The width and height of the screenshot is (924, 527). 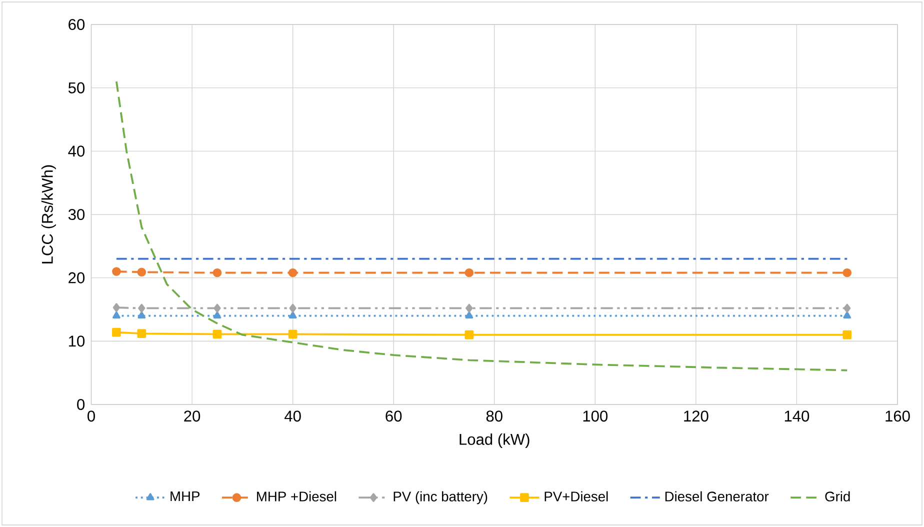 What do you see at coordinates (495, 440) in the screenshot?
I see `x-axis-title: Load (kW)` at bounding box center [495, 440].